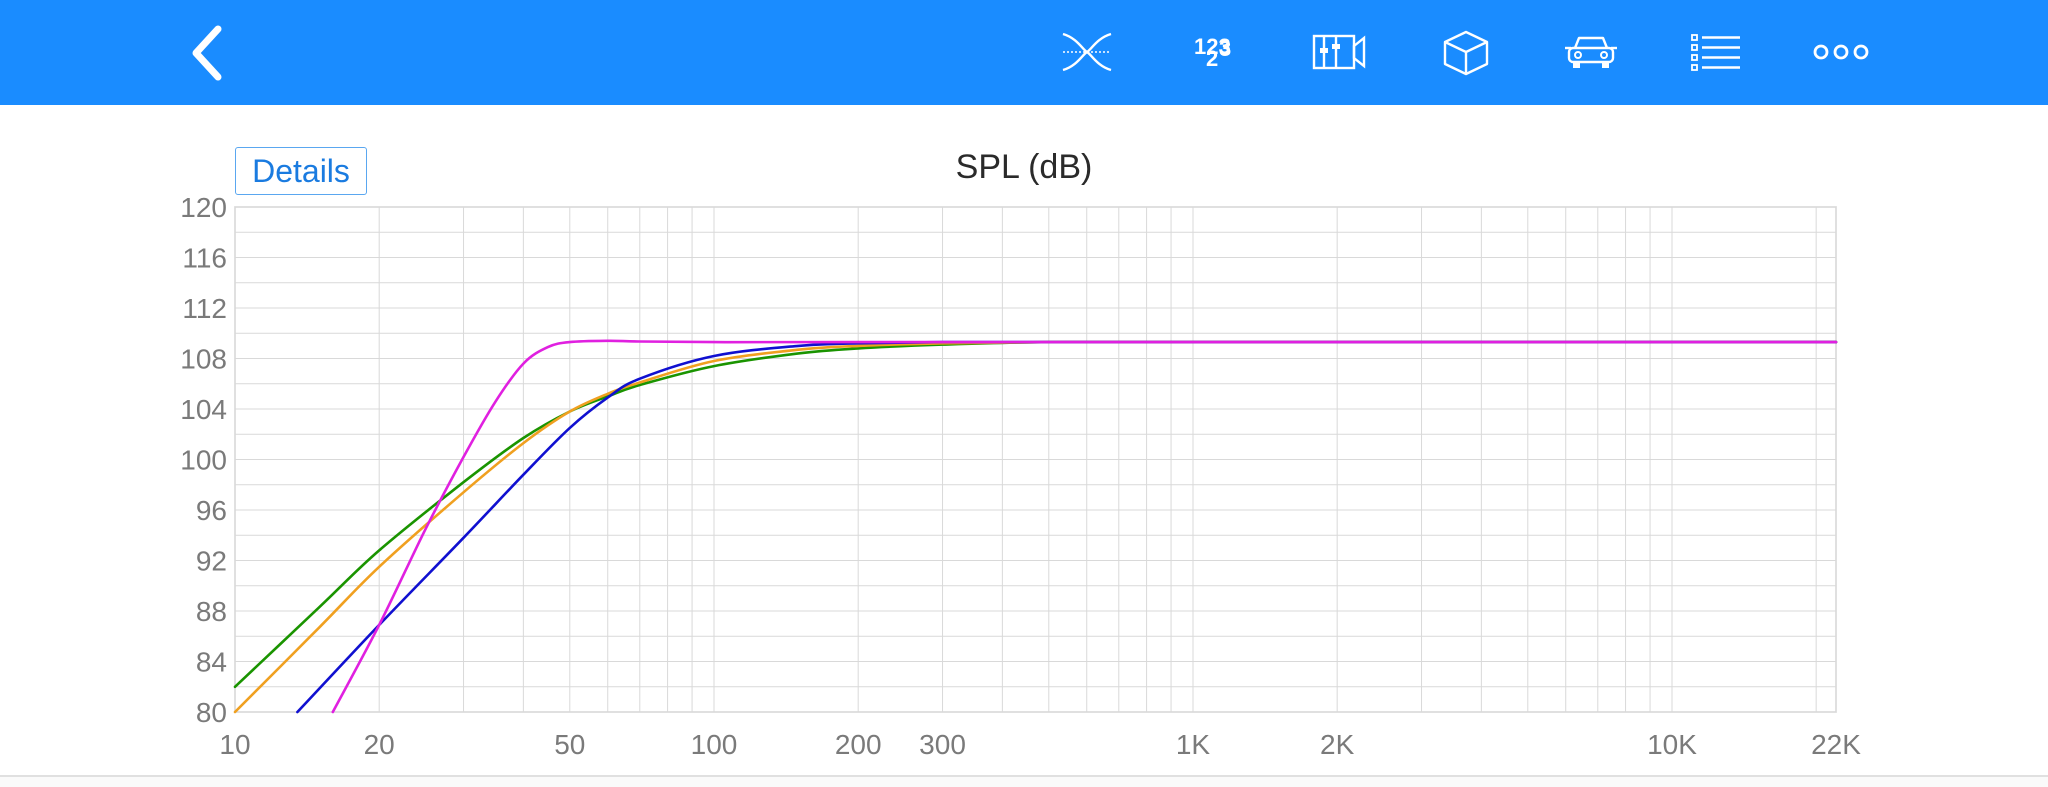 The width and height of the screenshot is (2048, 787). I want to click on y-tick-label: 88, so click(211, 611).